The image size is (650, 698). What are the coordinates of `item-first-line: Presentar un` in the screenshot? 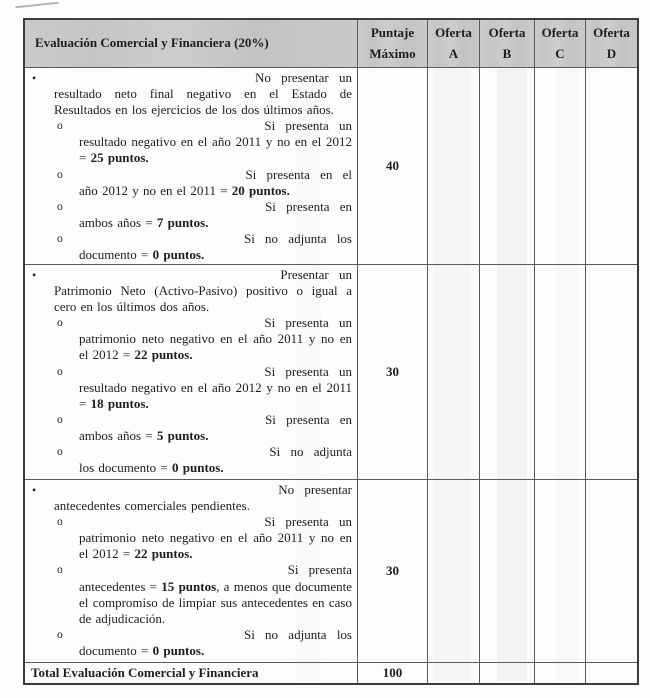 It's located at (316, 274).